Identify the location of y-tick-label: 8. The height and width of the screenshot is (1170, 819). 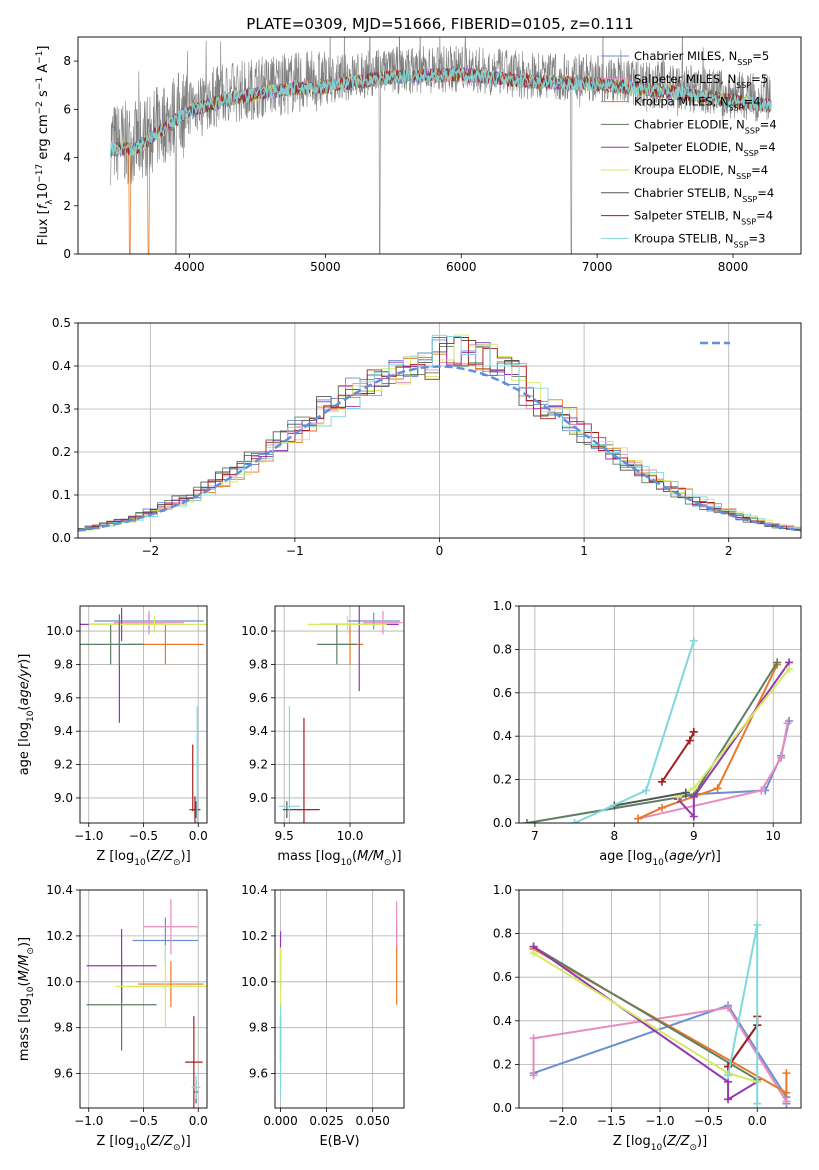
(67, 61).